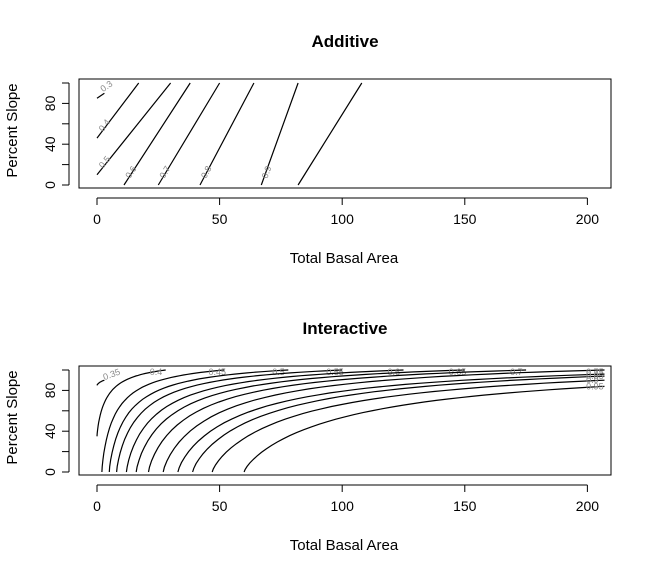  I want to click on contour-label: 0.45, so click(218, 372).